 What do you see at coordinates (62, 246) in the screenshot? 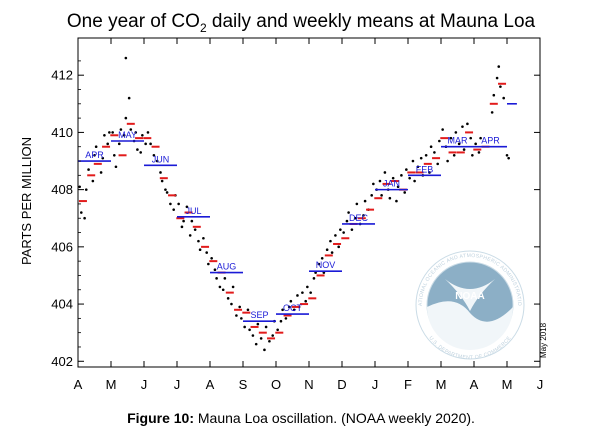
I see `y-tick-label: 406` at bounding box center [62, 246].